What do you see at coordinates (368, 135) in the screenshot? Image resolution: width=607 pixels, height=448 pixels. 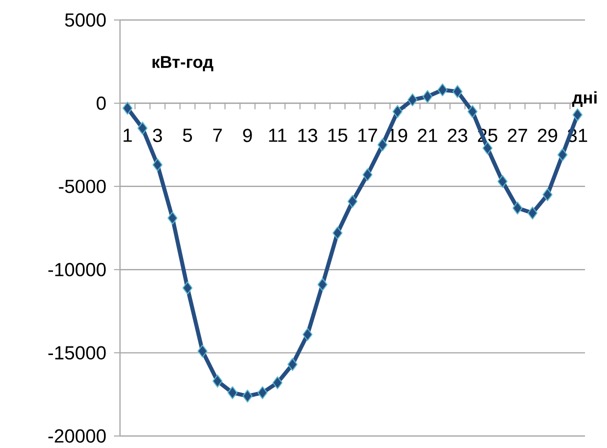 I see `x-tick-label: 17` at bounding box center [368, 135].